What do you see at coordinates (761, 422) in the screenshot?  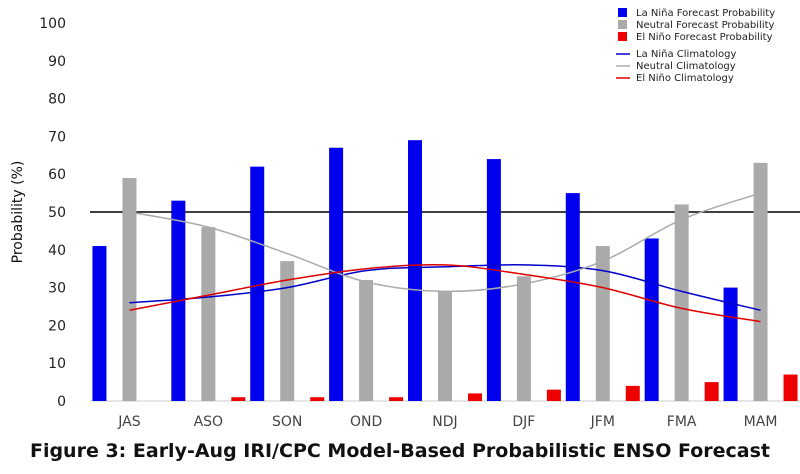 I see `x-tick-label: MAM` at bounding box center [761, 422].